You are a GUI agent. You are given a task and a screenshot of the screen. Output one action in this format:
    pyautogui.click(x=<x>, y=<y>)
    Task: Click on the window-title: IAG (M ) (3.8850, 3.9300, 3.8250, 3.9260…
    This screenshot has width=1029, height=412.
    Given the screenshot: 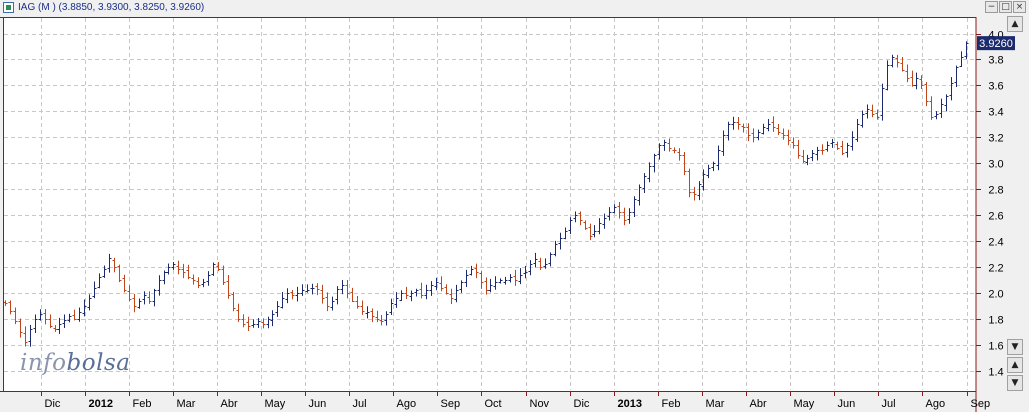 What is the action you would take?
    pyautogui.click(x=111, y=7)
    